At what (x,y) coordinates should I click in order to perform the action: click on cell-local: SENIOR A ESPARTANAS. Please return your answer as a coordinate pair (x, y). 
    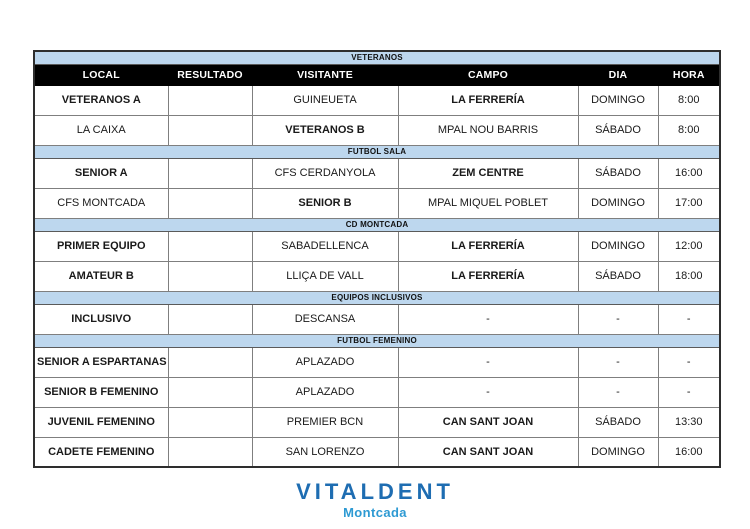
    Looking at the image, I should click on (101, 362).